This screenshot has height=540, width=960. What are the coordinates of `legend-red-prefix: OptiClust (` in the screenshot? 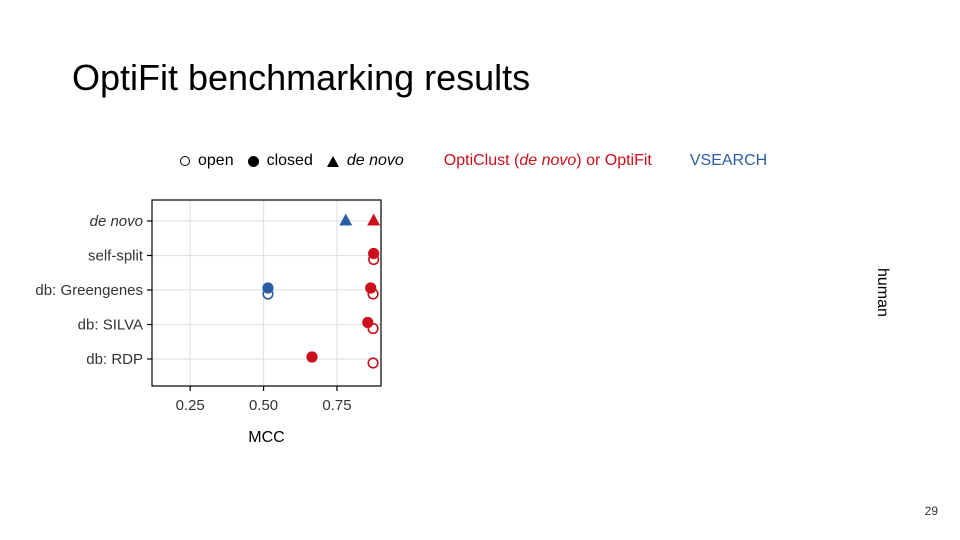 It's located at (481, 160).